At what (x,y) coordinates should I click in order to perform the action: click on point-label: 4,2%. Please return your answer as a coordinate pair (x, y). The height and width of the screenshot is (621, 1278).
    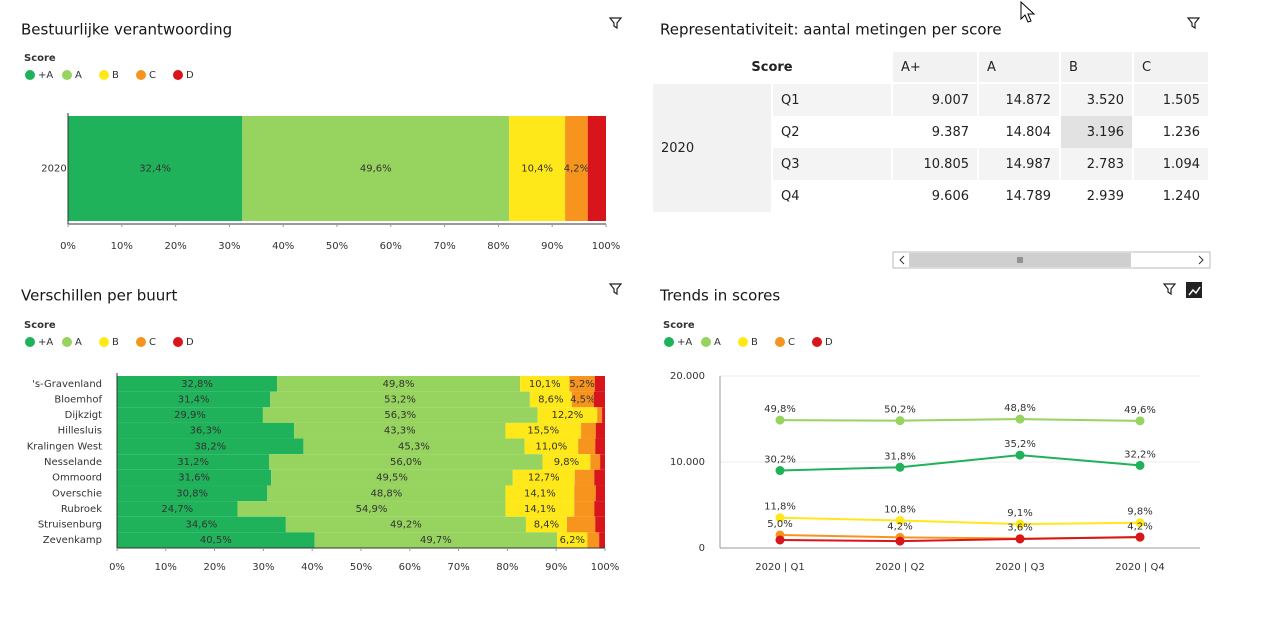
    Looking at the image, I should click on (1139, 526).